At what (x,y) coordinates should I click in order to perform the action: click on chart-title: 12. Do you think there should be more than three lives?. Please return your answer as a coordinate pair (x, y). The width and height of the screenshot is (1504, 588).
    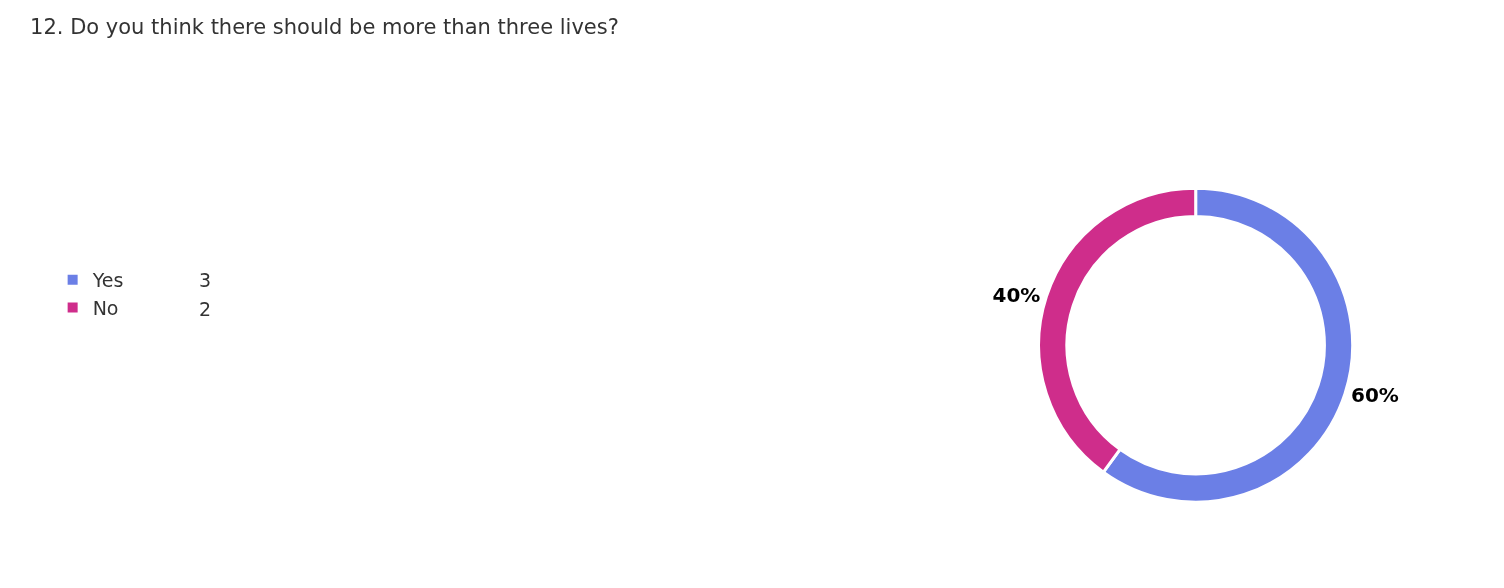
    Looking at the image, I should click on (324, 26).